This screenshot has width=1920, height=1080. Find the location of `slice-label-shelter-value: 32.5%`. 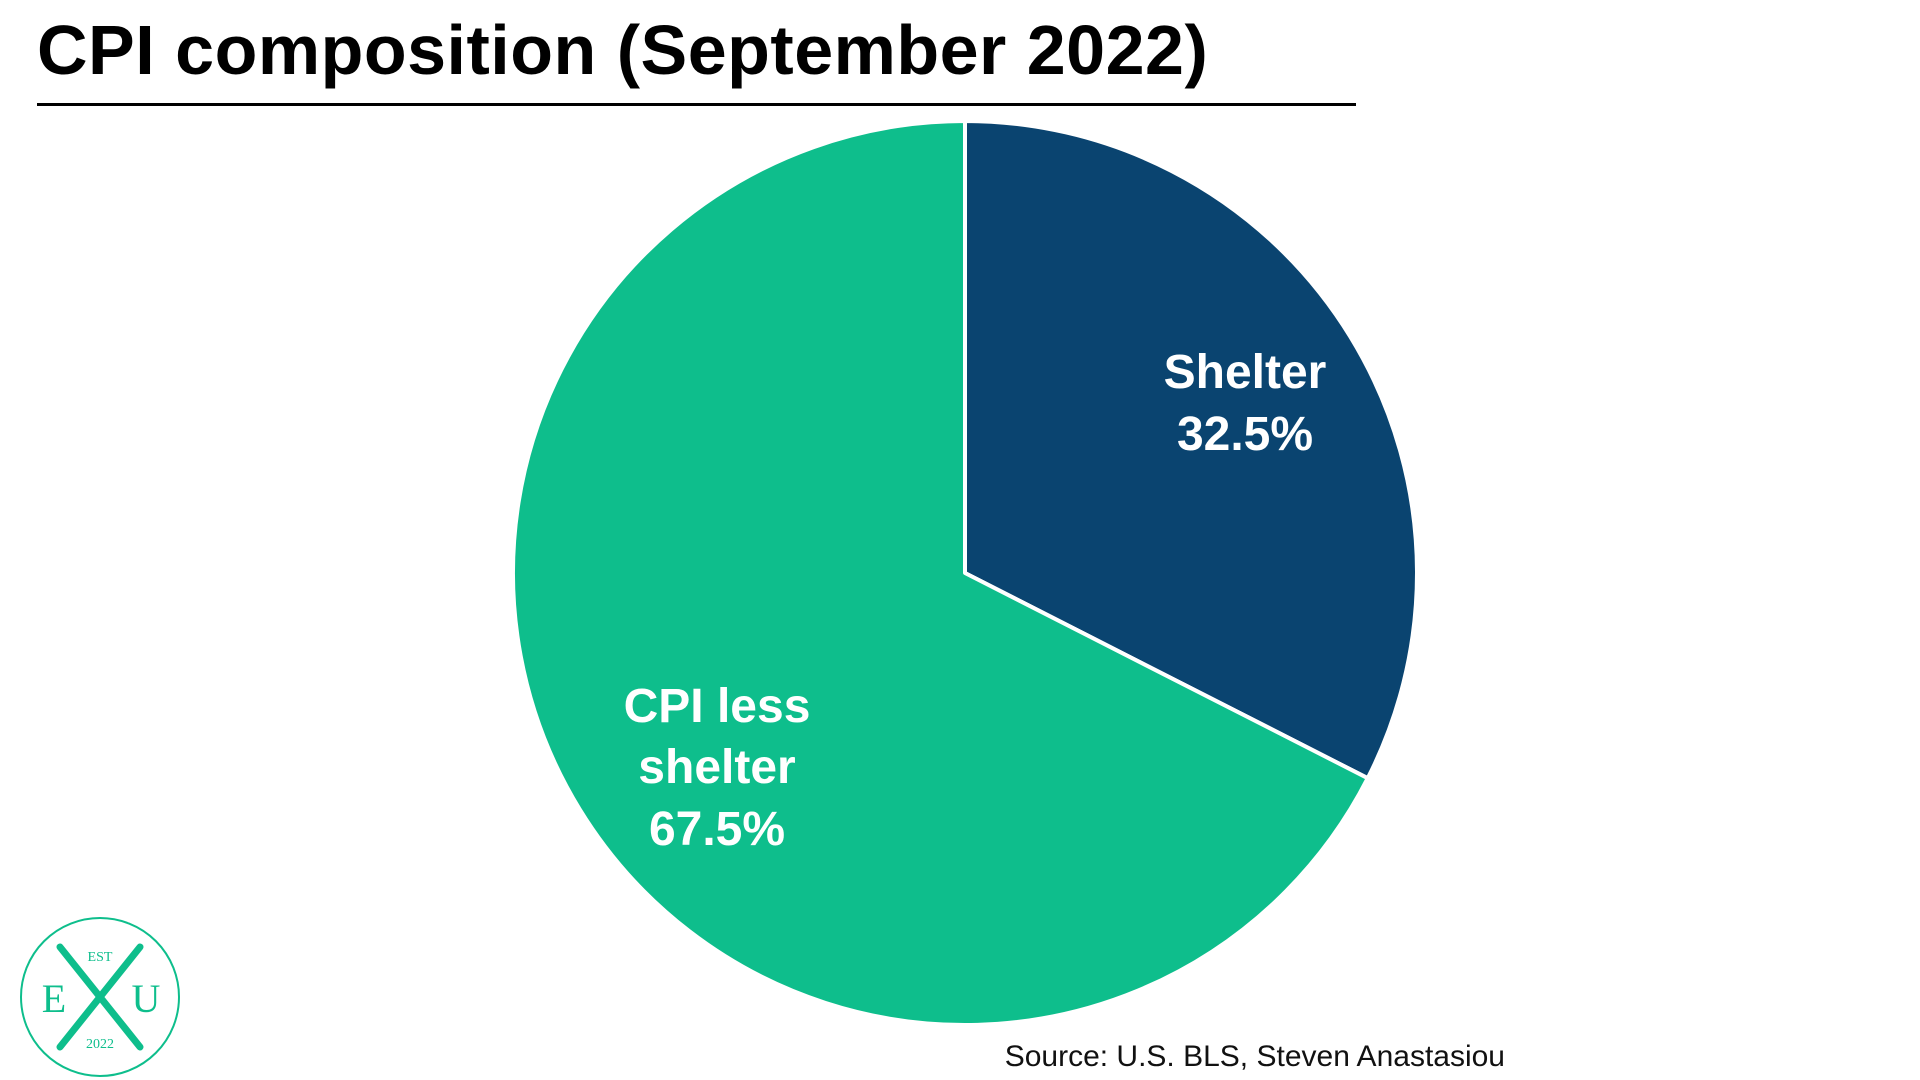

slice-label-shelter-value: 32.5% is located at coordinates (1245, 434).